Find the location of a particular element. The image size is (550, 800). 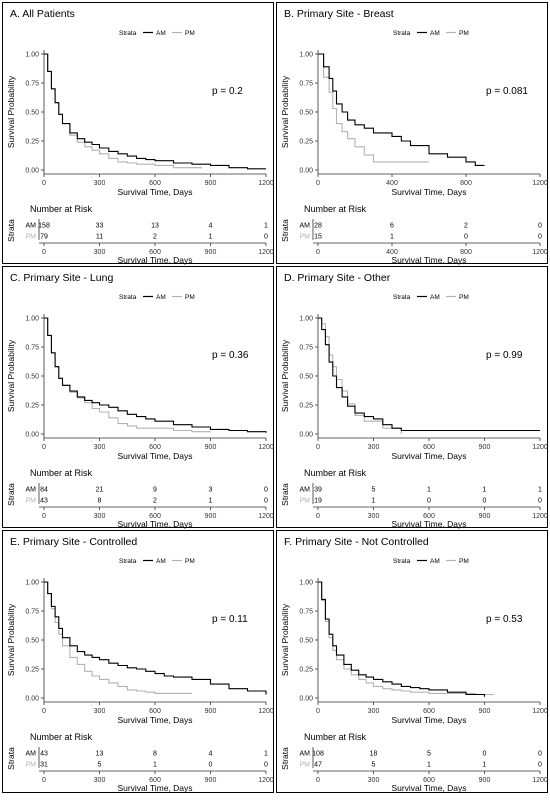

panel-title: B. Primary Site - Breast is located at coordinates (339, 14).